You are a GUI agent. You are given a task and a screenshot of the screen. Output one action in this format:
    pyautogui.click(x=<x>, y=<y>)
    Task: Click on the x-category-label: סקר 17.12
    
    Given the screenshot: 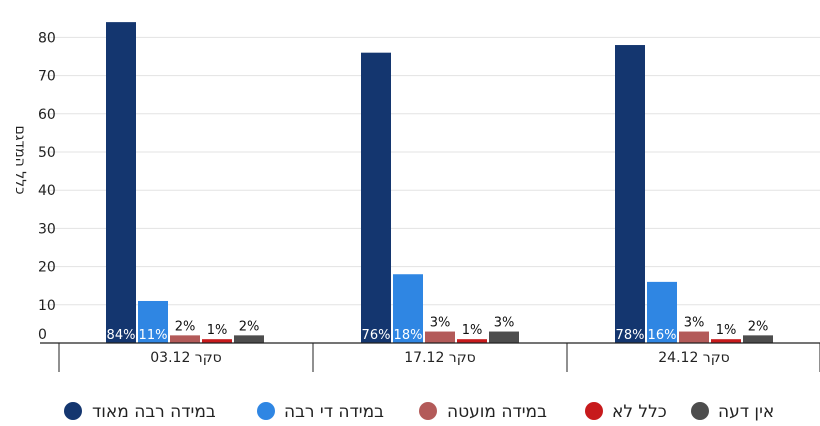 What is the action you would take?
    pyautogui.click(x=439, y=358)
    